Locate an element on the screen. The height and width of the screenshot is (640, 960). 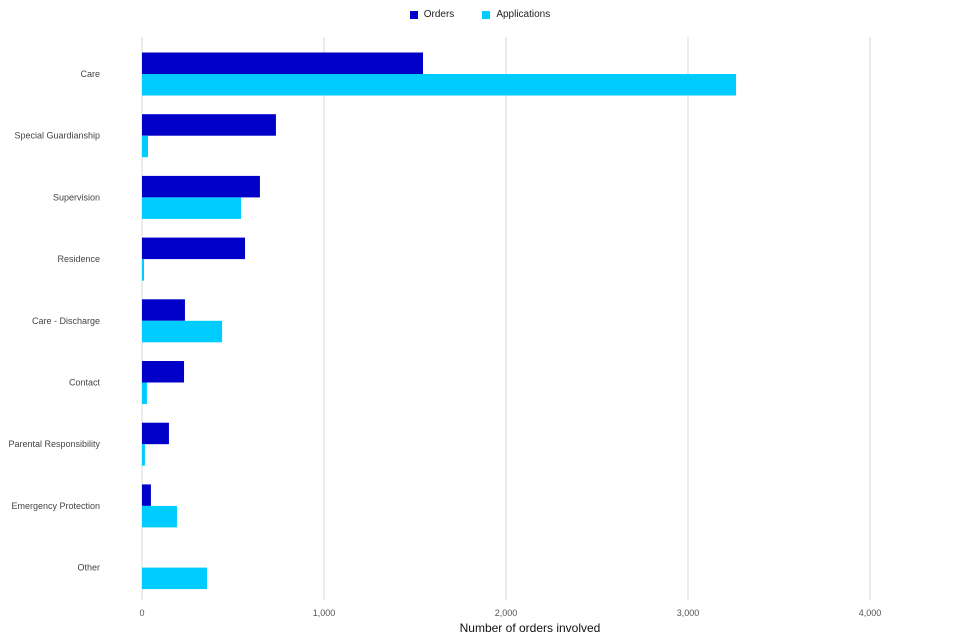
legend-label-orders: Orders is located at coordinates (439, 14).